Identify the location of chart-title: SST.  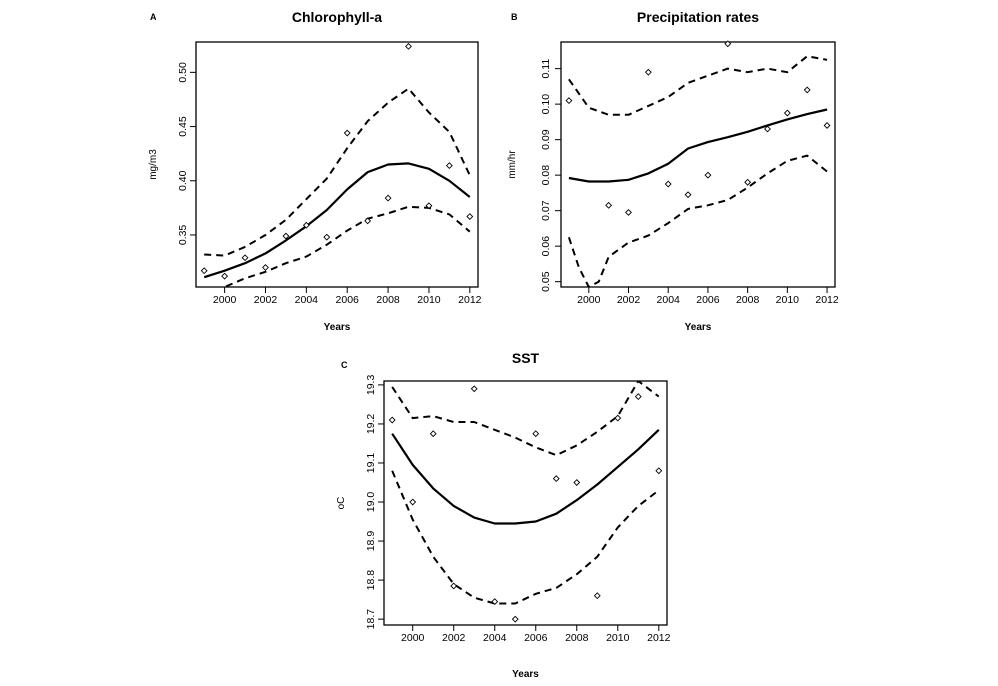
(526, 358).